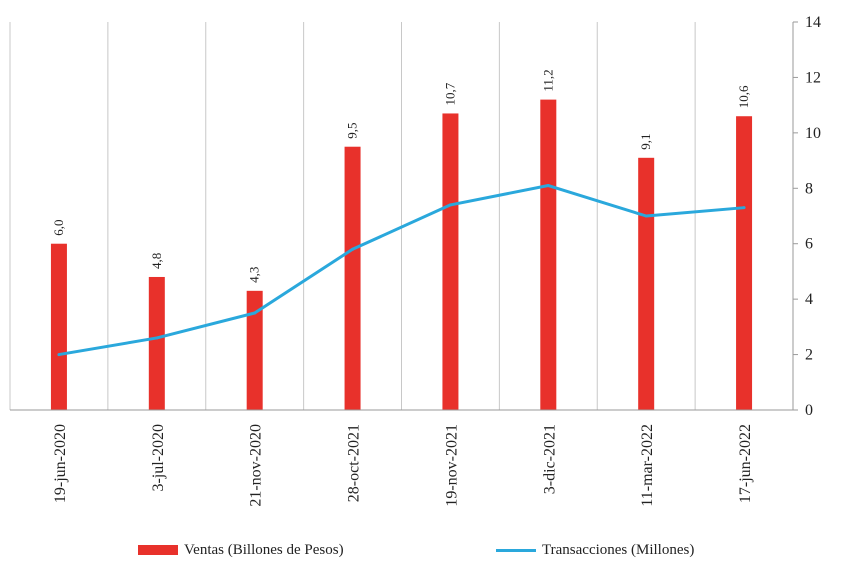  Describe the element at coordinates (813, 216) in the screenshot. I see `y-axis-tick-labels: 0 2 4 6 8 10 12 14` at that location.